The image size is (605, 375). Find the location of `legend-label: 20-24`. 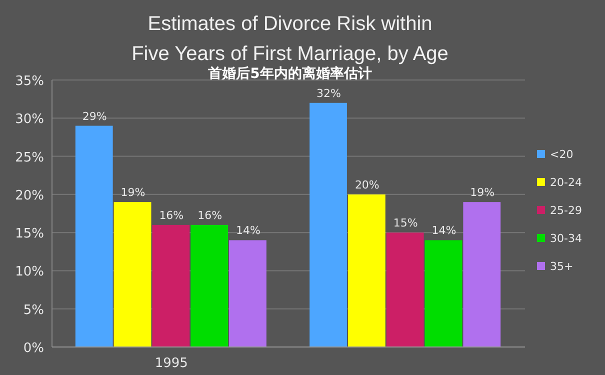

legend-label: 20-24 is located at coordinates (566, 182).